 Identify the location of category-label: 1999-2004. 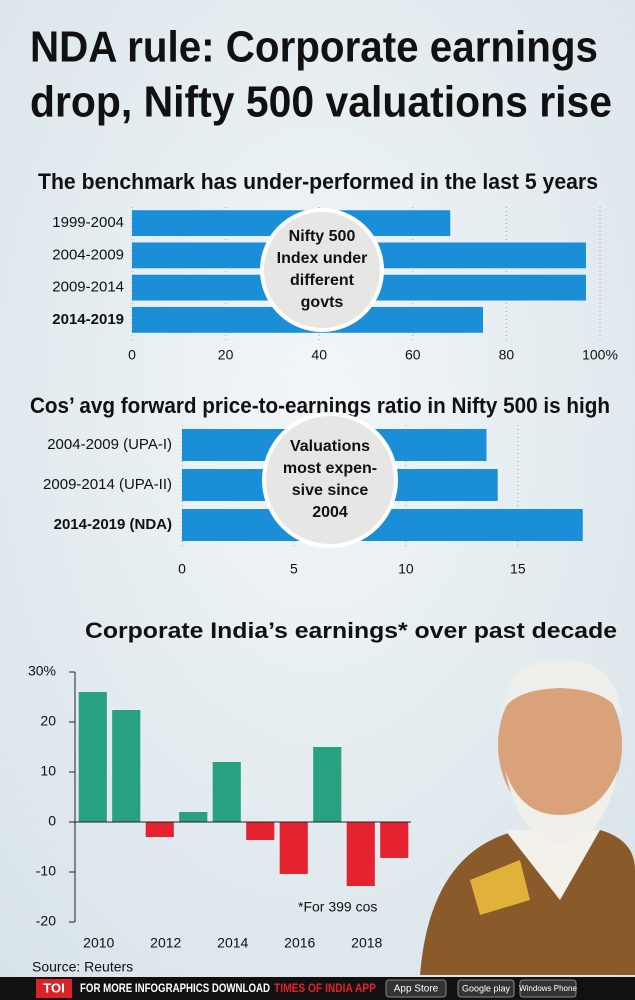
(88, 222).